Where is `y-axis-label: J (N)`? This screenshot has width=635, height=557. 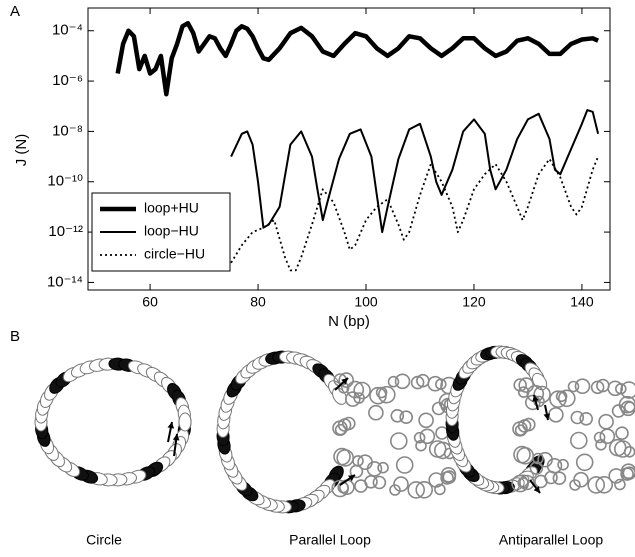
y-axis-label: J (N) is located at coordinates (21, 150).